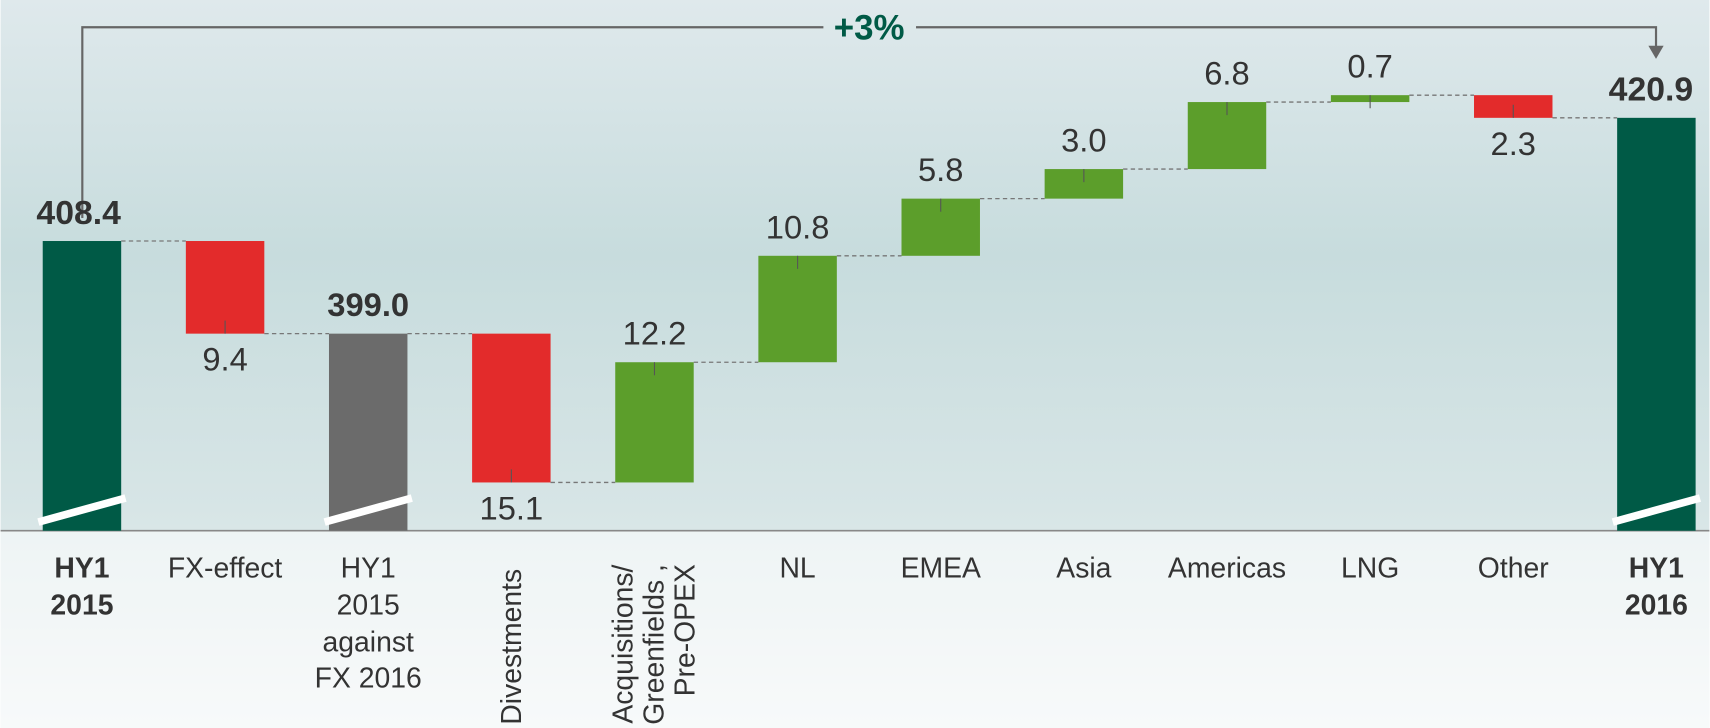  I want to click on category-slot: EMEA, so click(940, 568).